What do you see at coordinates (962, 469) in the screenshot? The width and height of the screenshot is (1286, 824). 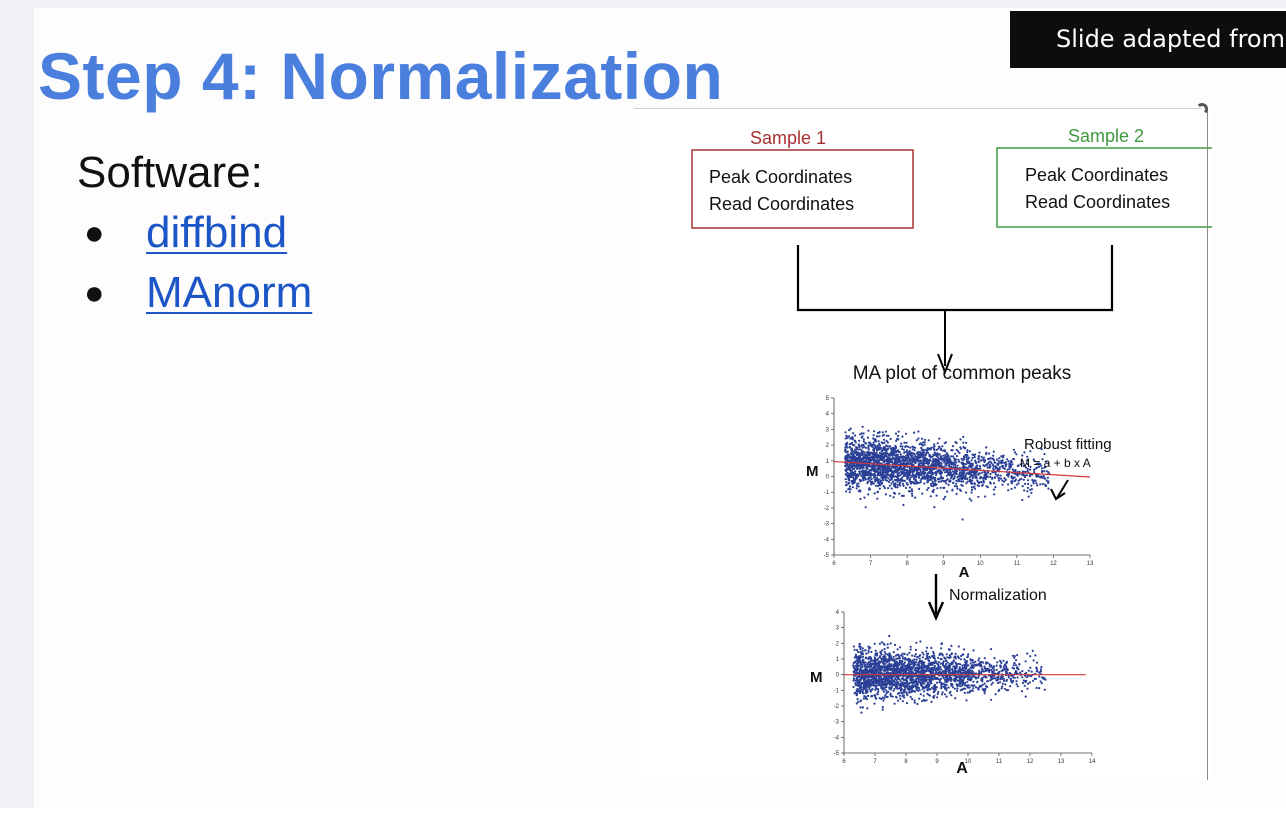 I see `fit-line` at bounding box center [962, 469].